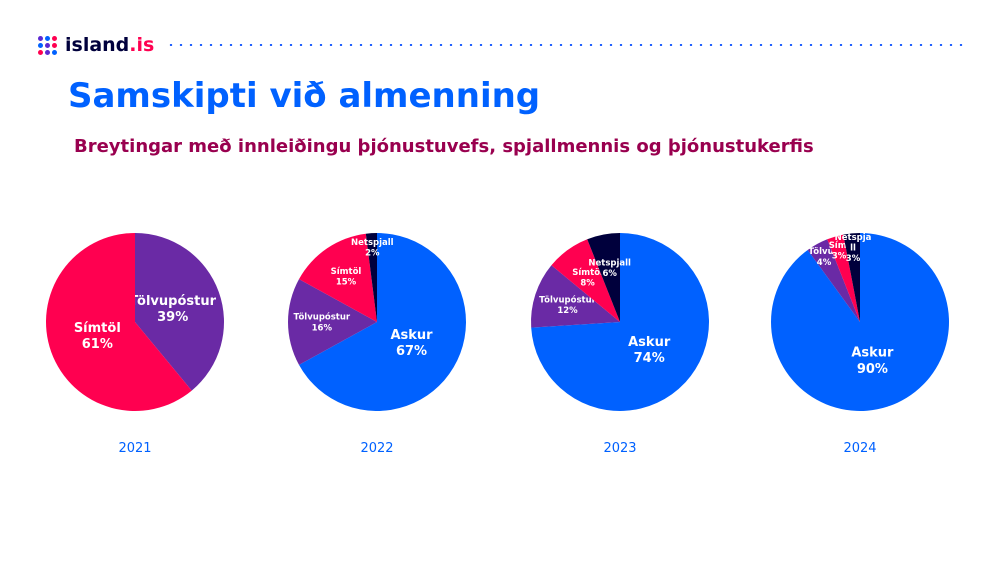  Describe the element at coordinates (619, 448) in the screenshot. I see `year-label-2023: 2023` at that location.